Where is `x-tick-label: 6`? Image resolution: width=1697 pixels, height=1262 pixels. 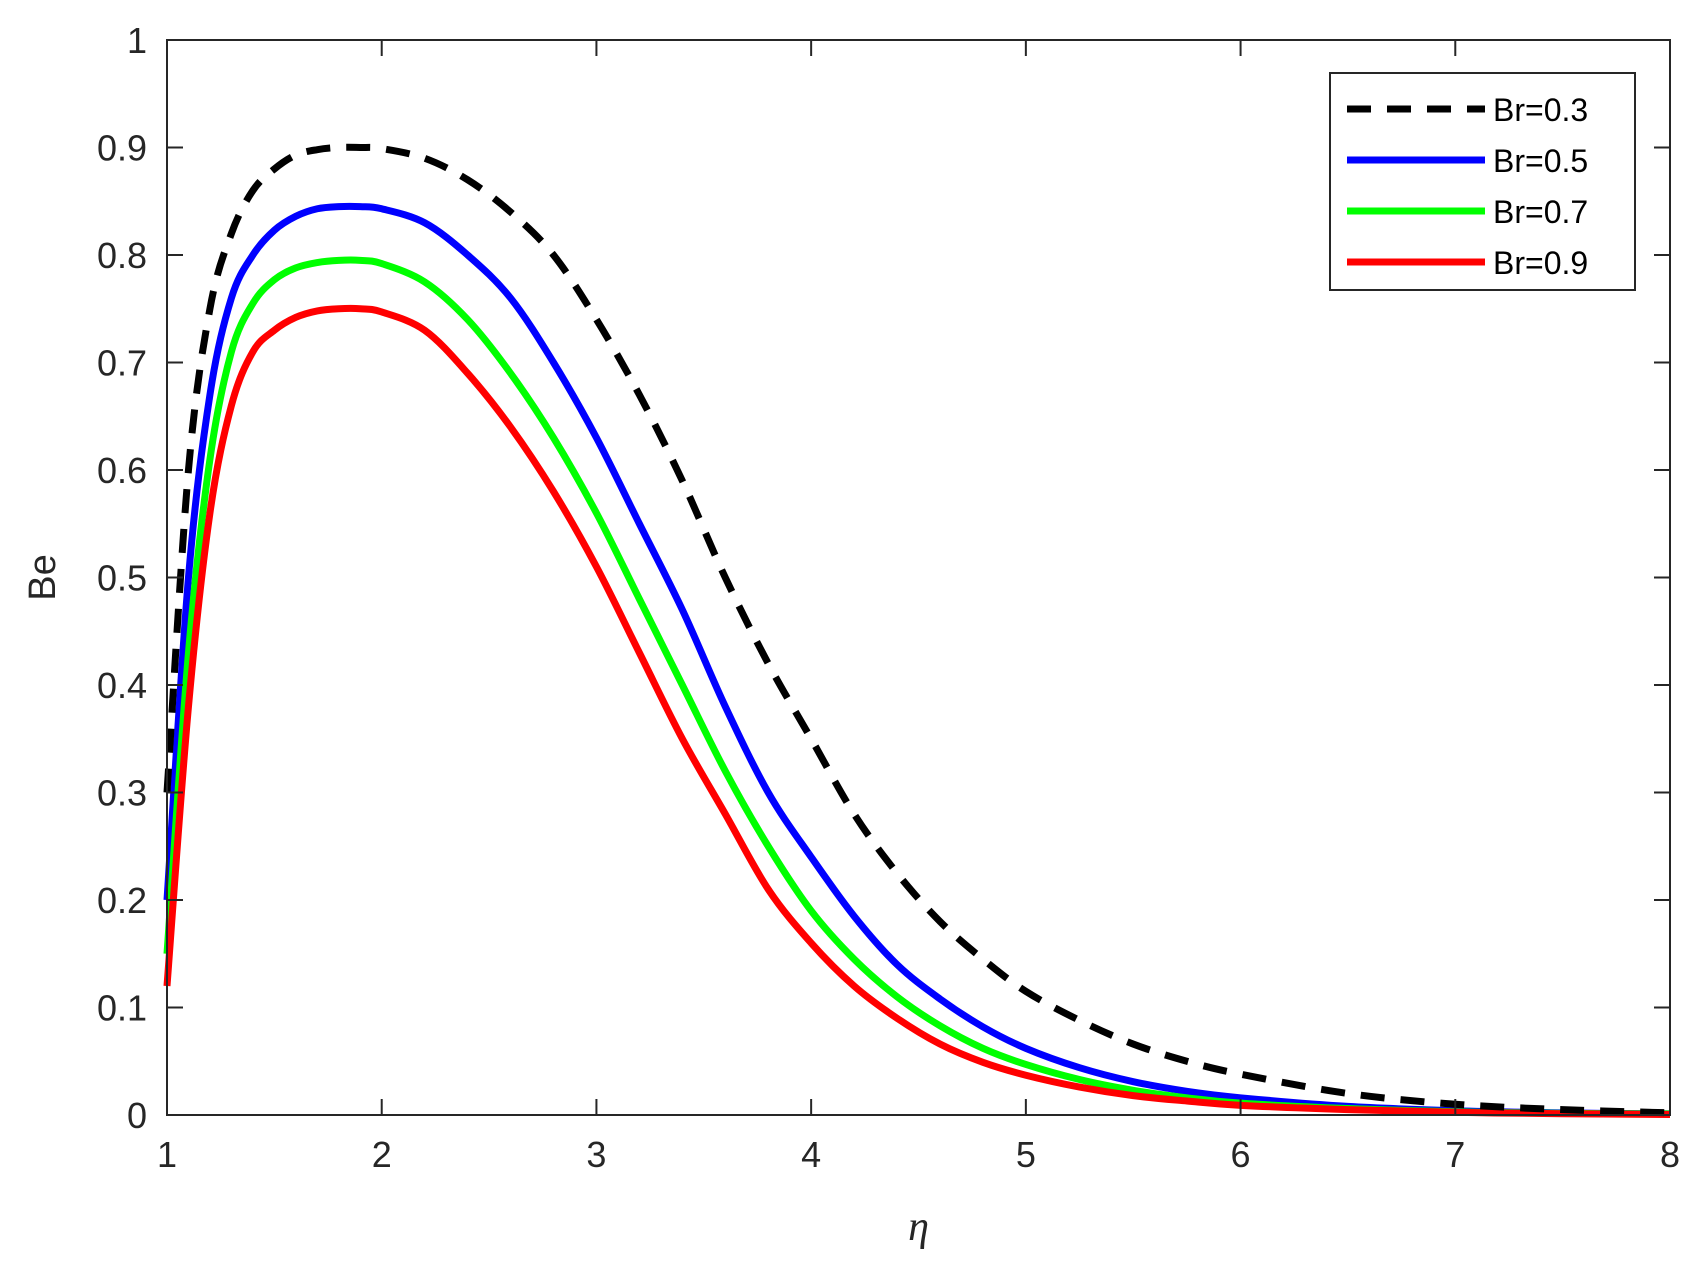
x-tick-label: 6 is located at coordinates (1241, 1154).